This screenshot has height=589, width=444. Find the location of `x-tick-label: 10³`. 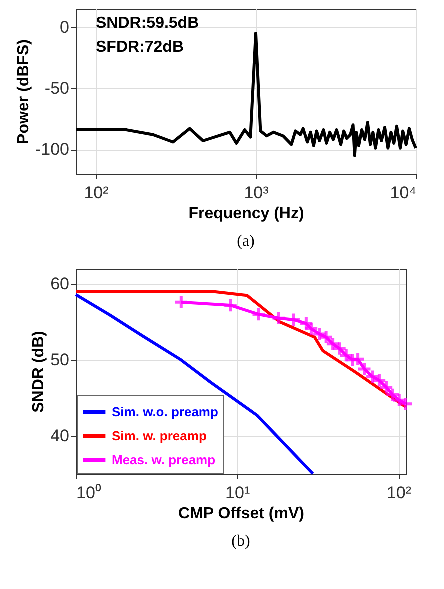

x-tick-label: 10³ is located at coordinates (257, 193).